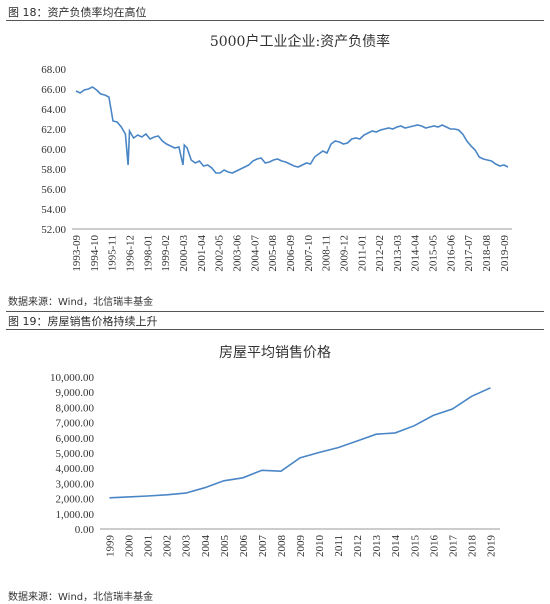 The image size is (550, 604). What do you see at coordinates (53, 70) in the screenshot?
I see `y-tick-label: 68.00` at bounding box center [53, 70].